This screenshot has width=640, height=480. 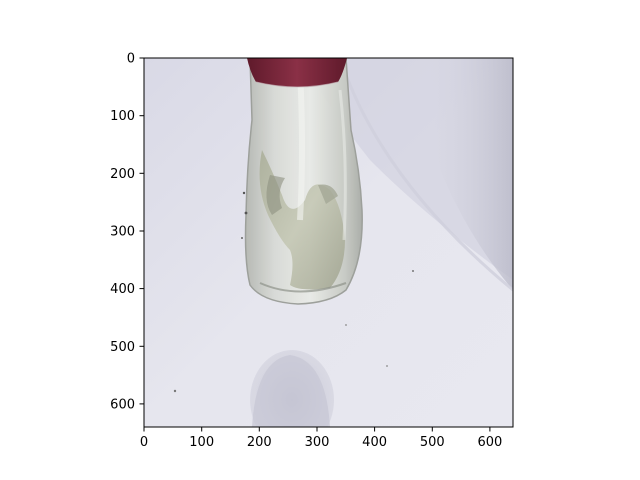 What do you see at coordinates (297, 72) in the screenshot?
I see `bottle-cap` at bounding box center [297, 72].